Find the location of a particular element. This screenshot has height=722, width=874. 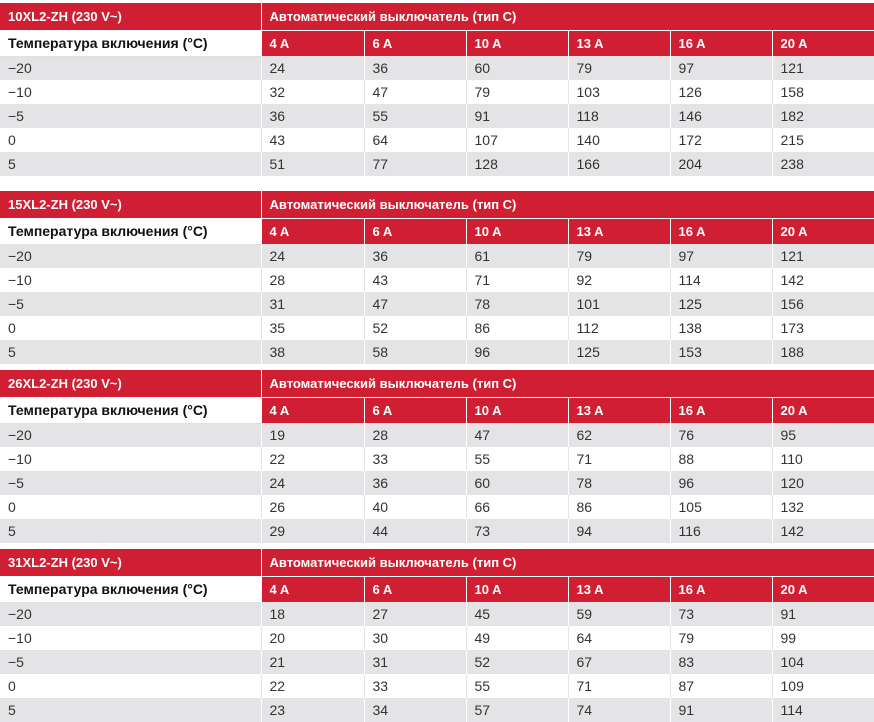

value-cell: 78 is located at coordinates (516, 304).